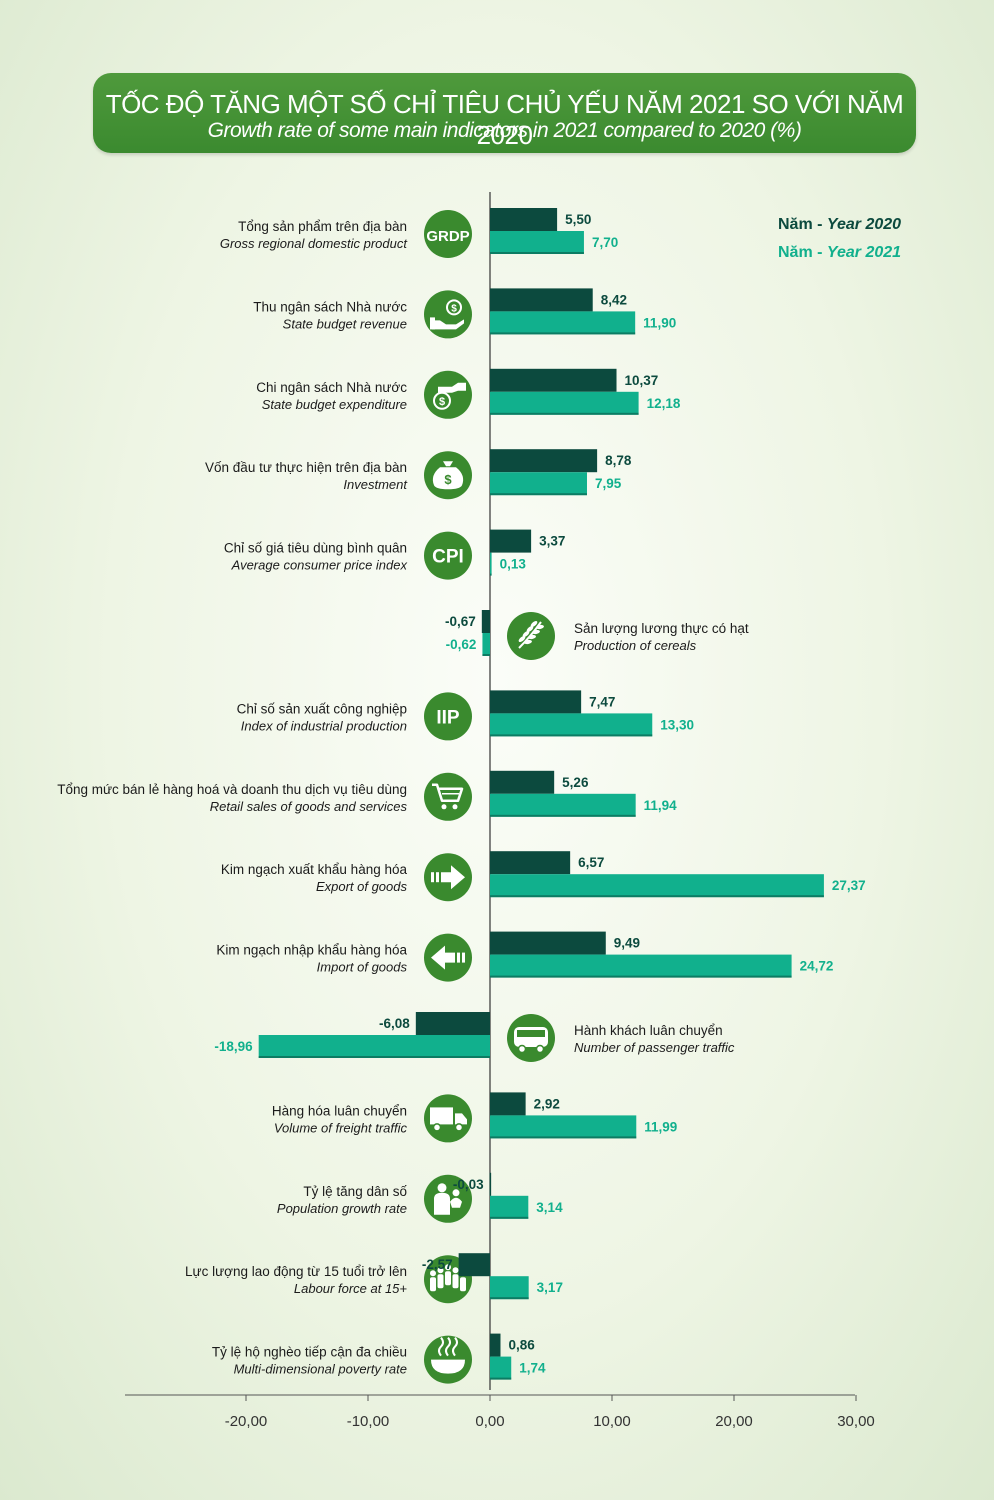 The width and height of the screenshot is (994, 1500). What do you see at coordinates (840, 252) in the screenshot?
I see `legend-item-2021: Năm - Year 2021` at bounding box center [840, 252].